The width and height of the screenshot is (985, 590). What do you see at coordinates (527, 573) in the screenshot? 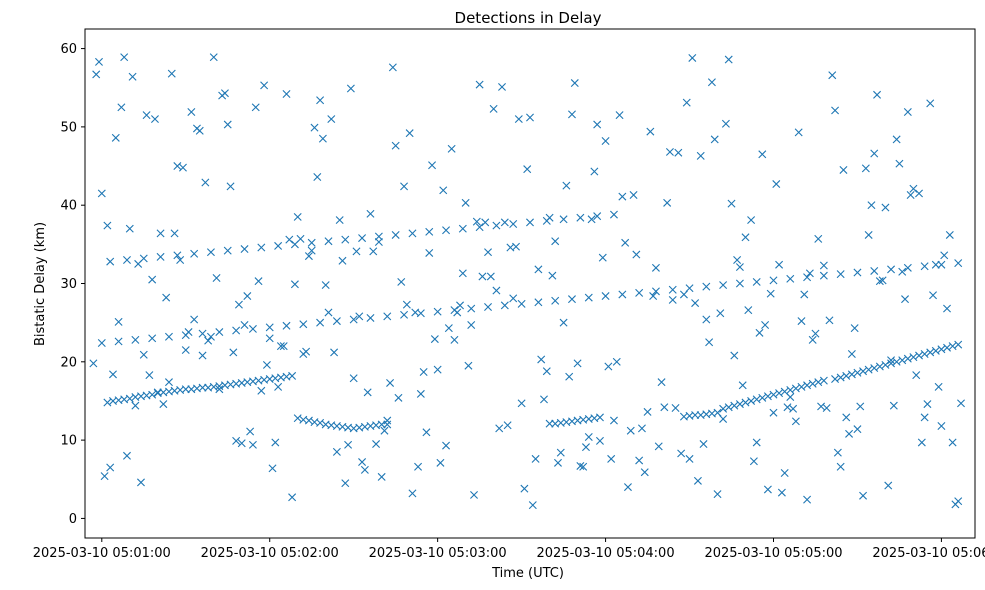
I see `x-axis-label: Time (UTC)` at bounding box center [527, 573].